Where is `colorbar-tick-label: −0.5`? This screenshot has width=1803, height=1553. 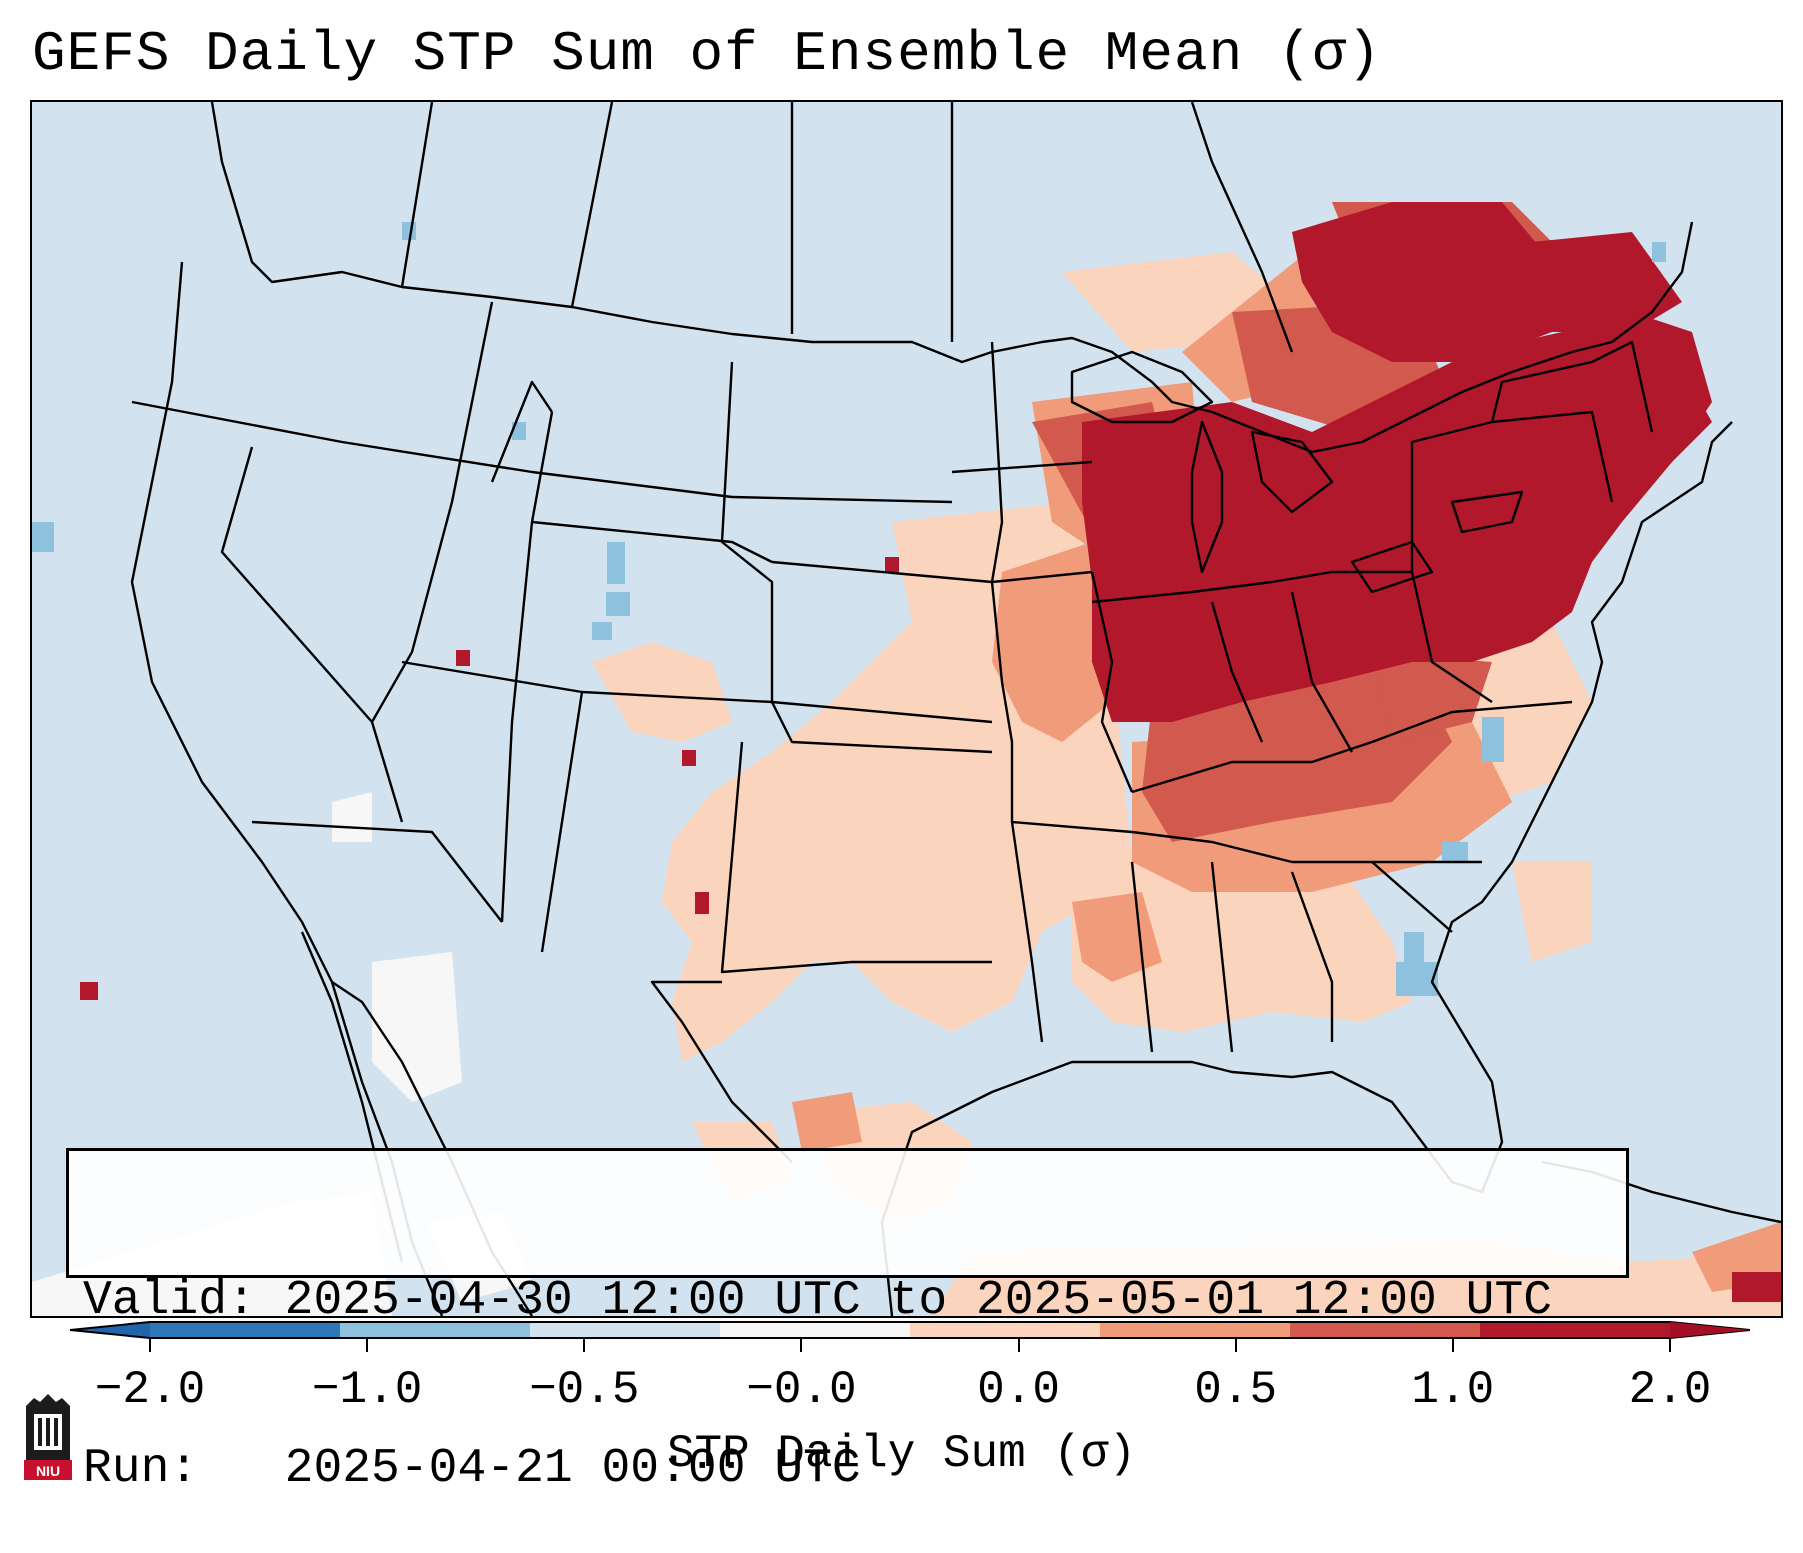 colorbar-tick-label: −0.5 is located at coordinates (584, 1390).